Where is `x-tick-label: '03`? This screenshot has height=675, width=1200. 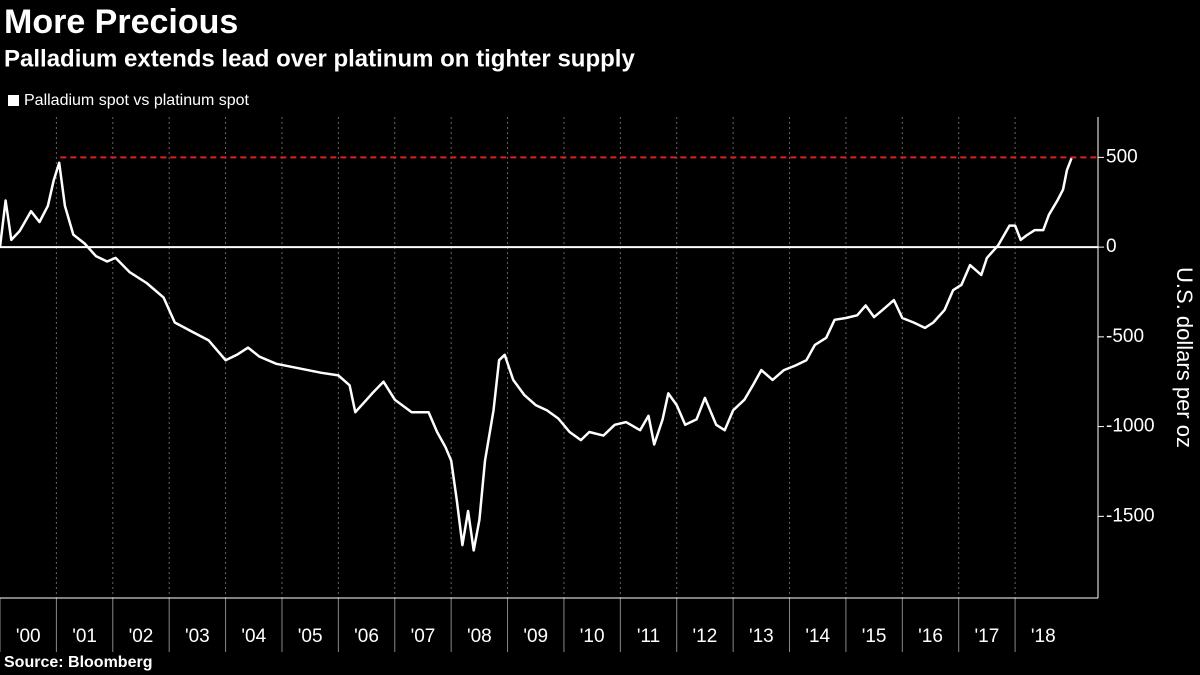 x-tick-label: '03 is located at coordinates (197, 636).